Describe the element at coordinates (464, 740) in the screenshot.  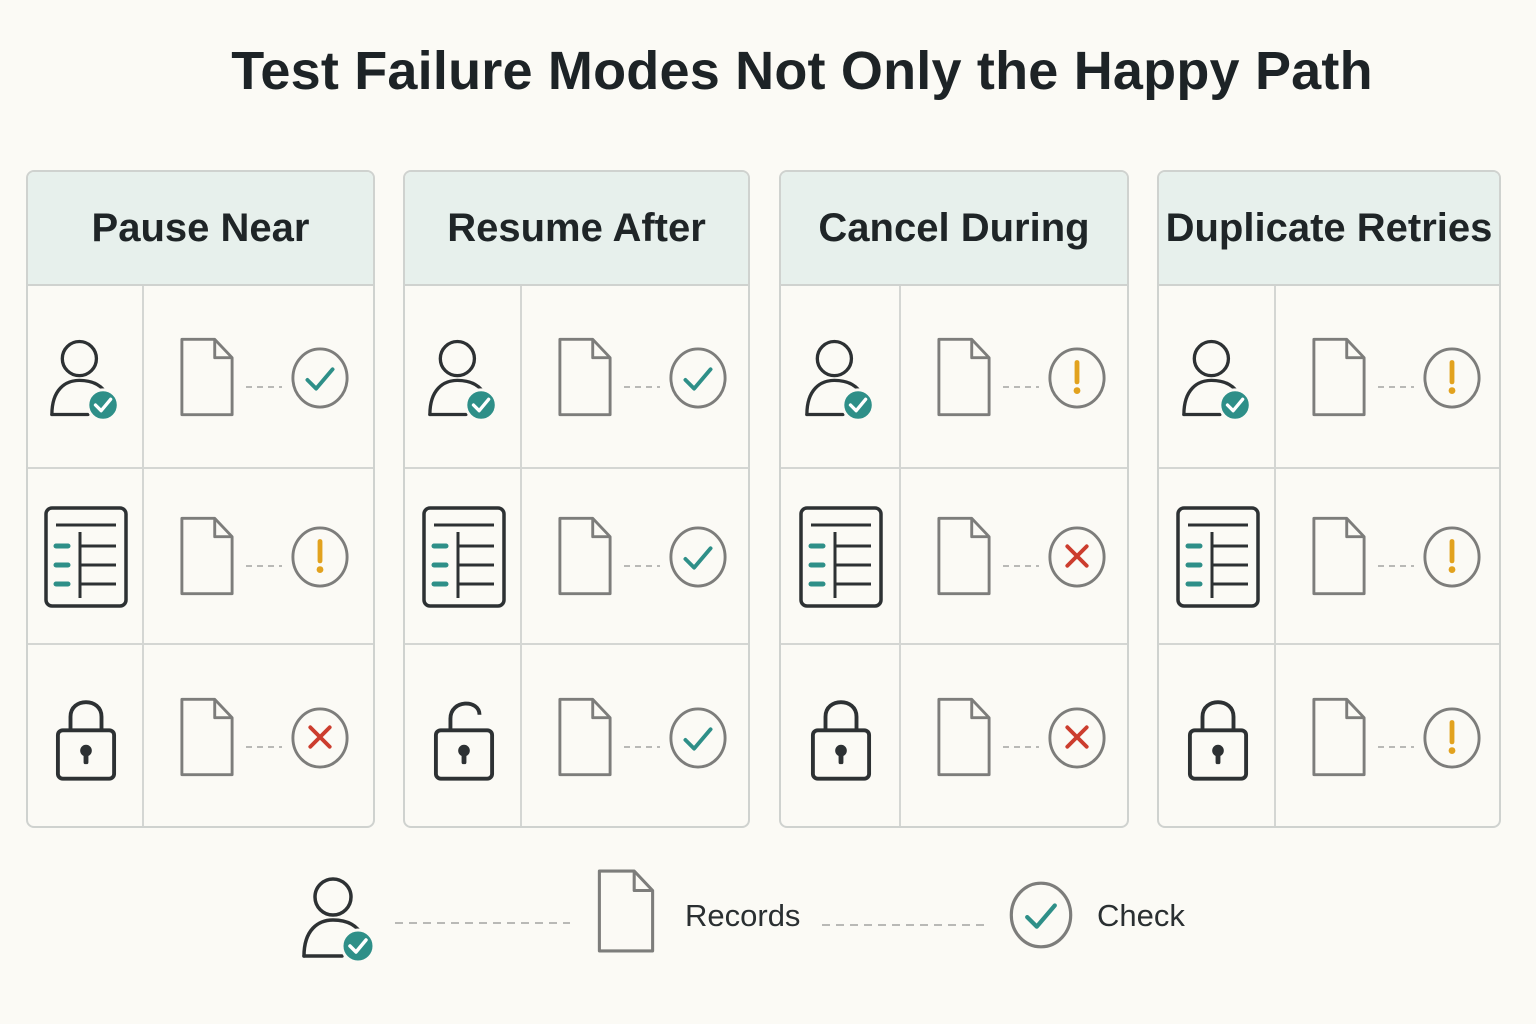
I see `lock-open-icon` at that location.